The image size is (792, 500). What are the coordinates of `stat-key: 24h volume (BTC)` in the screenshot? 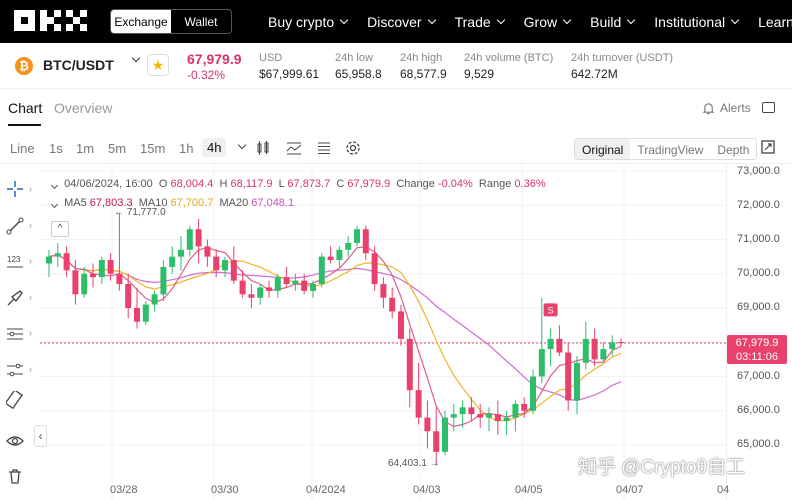 It's located at (509, 58).